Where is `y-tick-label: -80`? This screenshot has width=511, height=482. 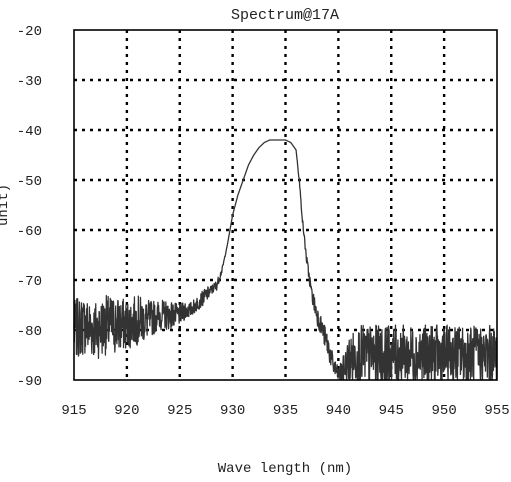 y-tick-label: -80 is located at coordinates (29, 332).